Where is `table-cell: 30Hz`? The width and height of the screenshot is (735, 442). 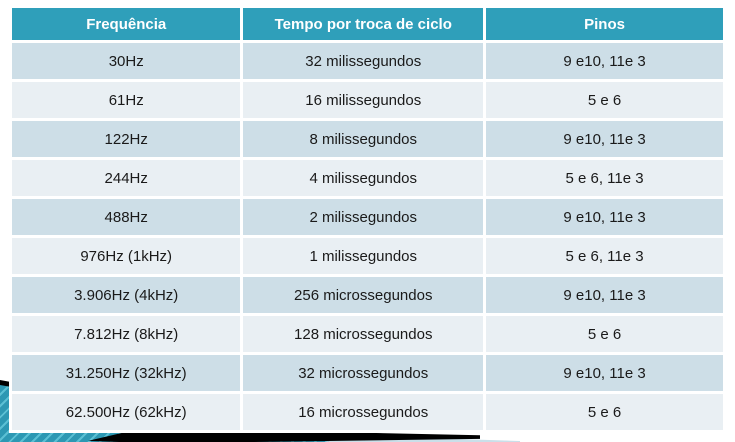
table-cell: 30Hz is located at coordinates (126, 61).